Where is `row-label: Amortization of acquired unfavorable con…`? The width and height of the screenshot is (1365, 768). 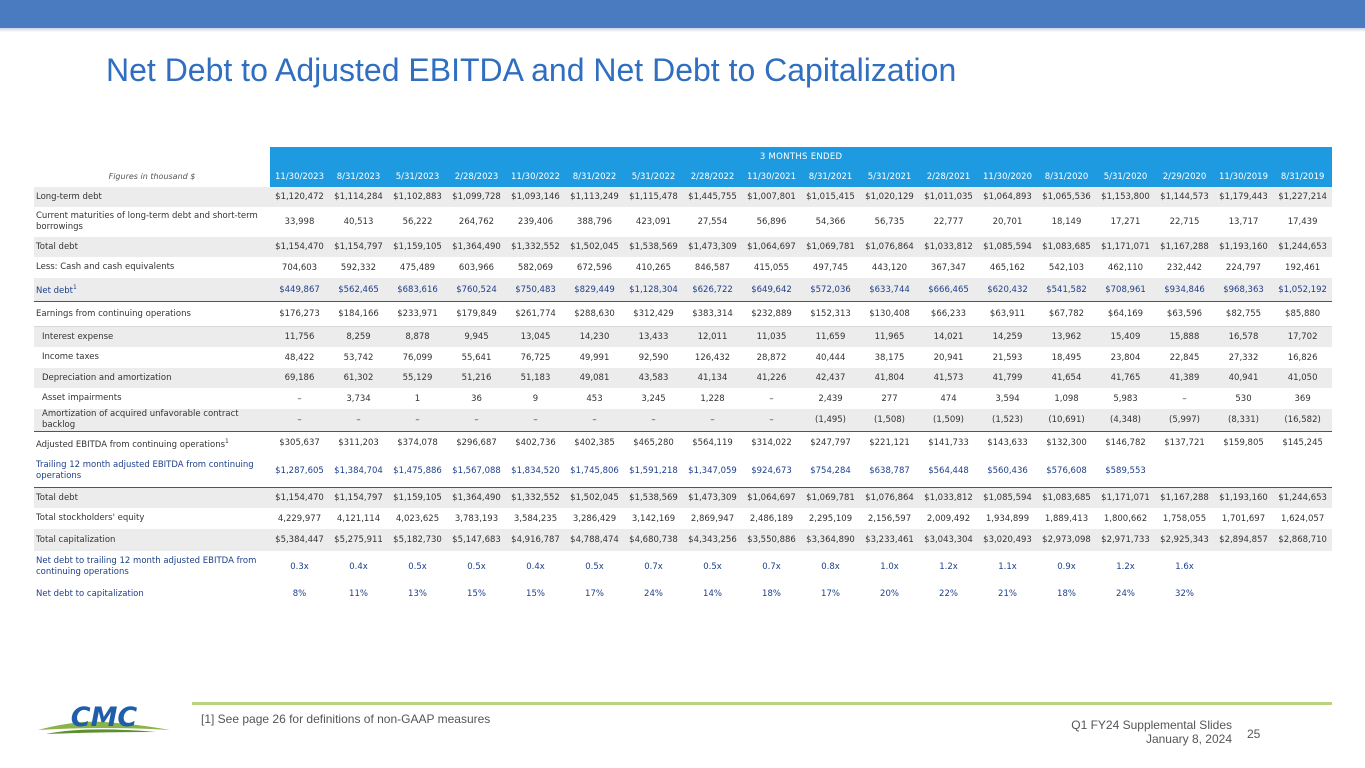 row-label: Amortization of acquired unfavorable con… is located at coordinates (152, 420).